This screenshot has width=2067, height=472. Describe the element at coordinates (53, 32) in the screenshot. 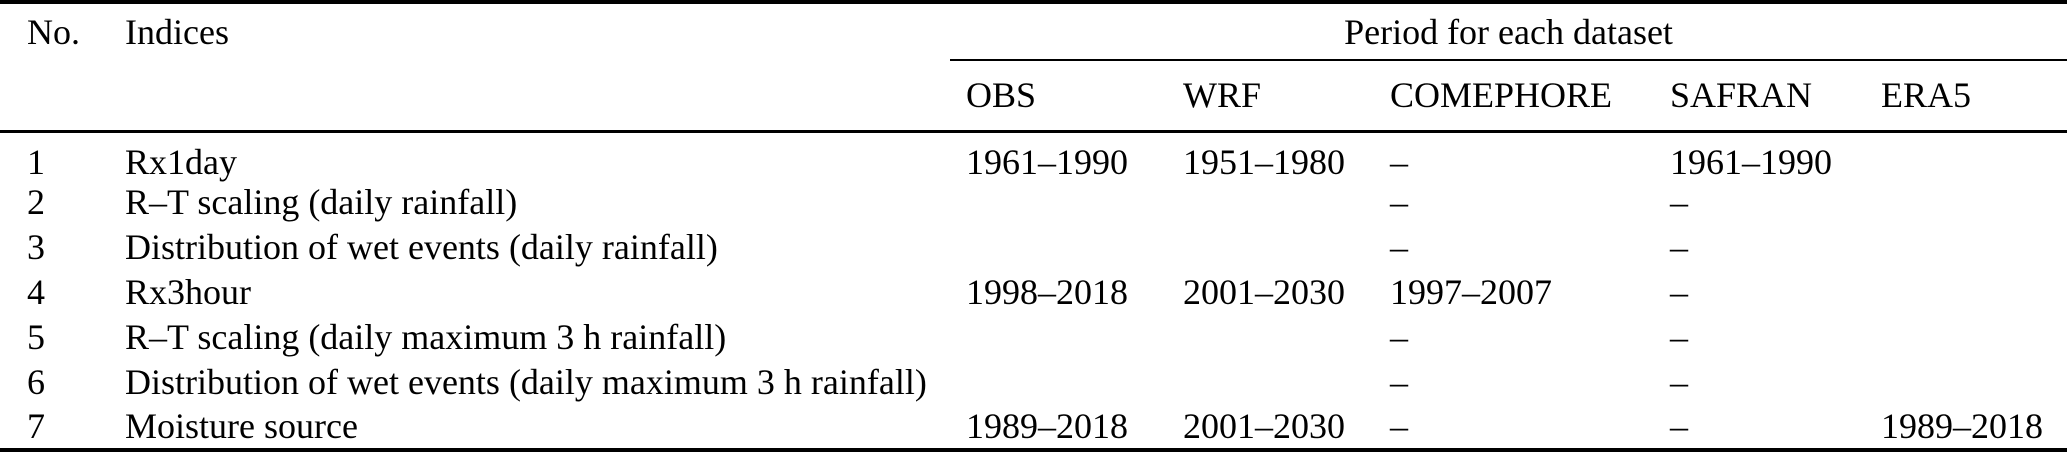

I see `col-header-no: No.` at that location.